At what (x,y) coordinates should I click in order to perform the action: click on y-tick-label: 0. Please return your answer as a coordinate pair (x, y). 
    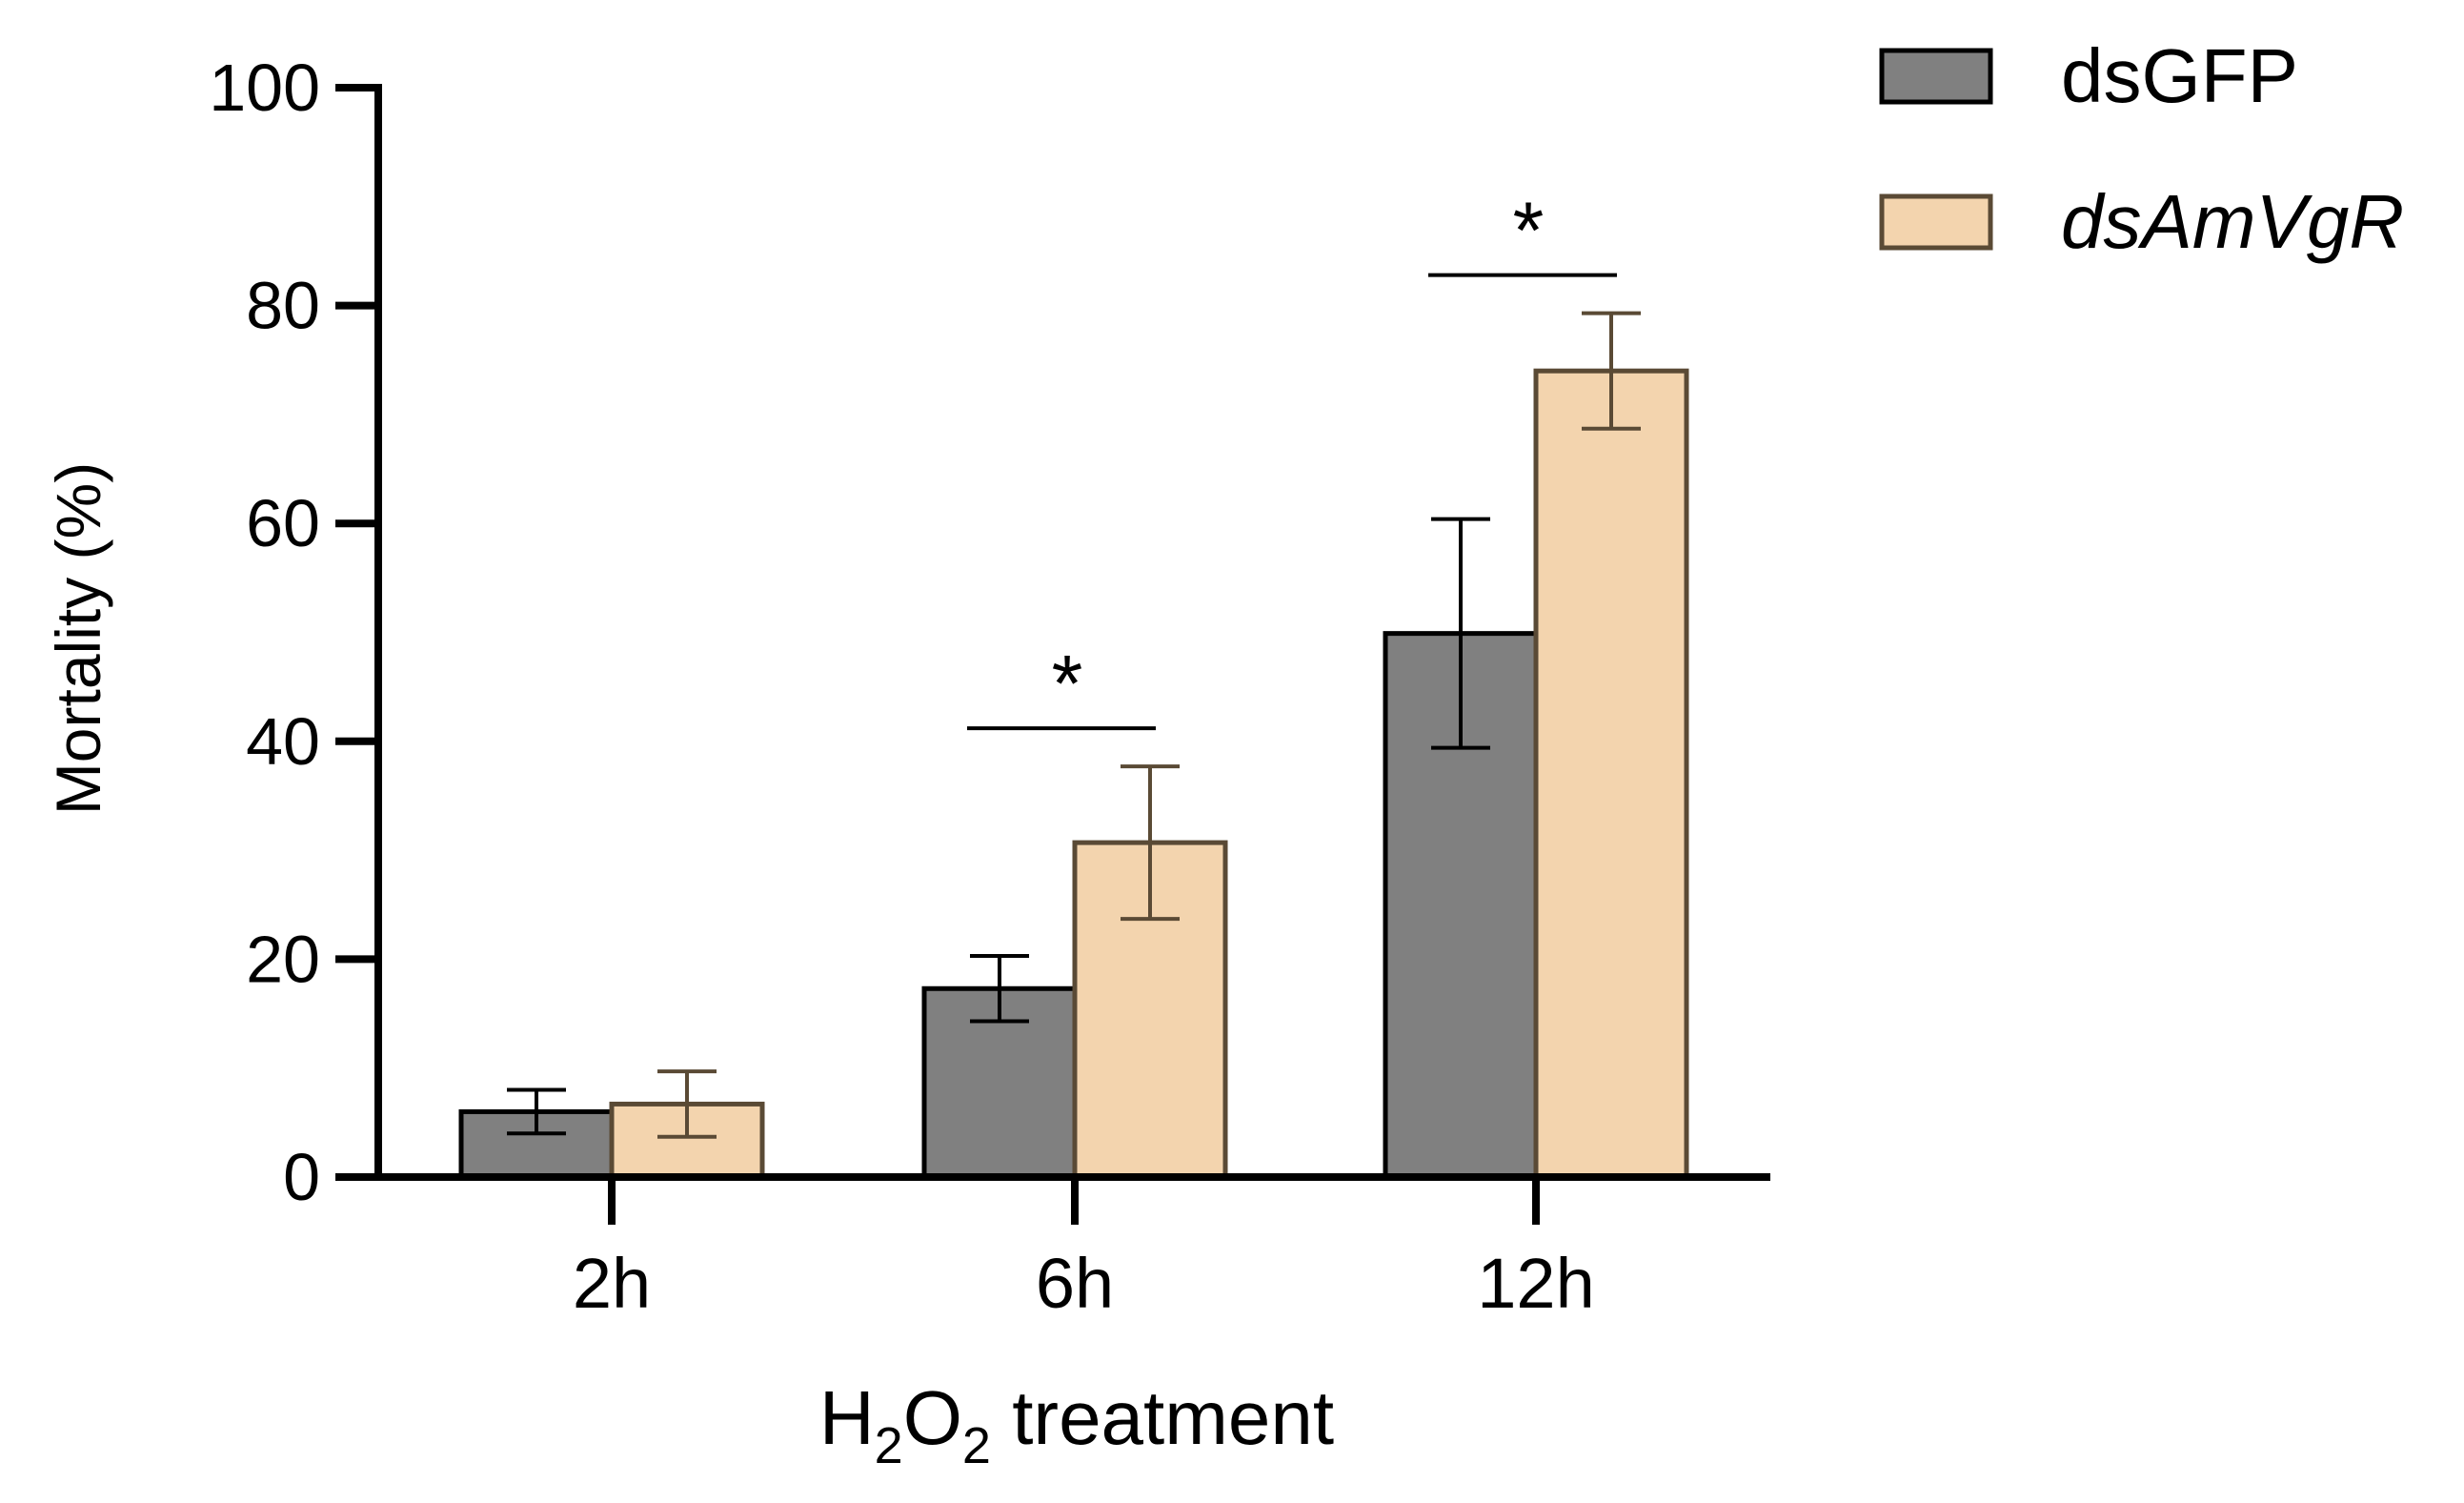
    Looking at the image, I should click on (302, 1177).